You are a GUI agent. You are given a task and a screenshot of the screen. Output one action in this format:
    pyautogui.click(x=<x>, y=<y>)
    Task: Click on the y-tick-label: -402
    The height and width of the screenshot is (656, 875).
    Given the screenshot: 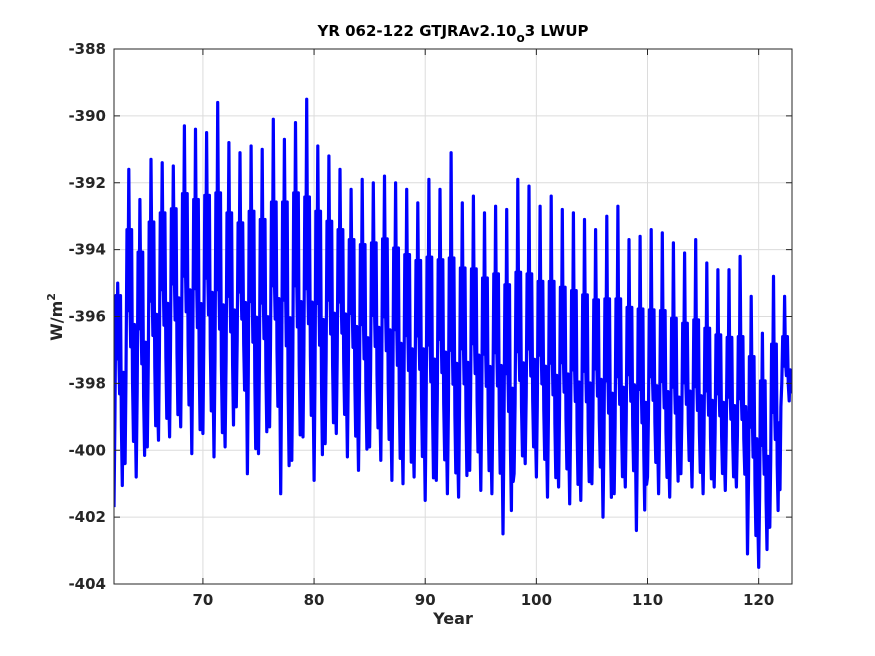 What is the action you would take?
    pyautogui.click(x=87, y=517)
    